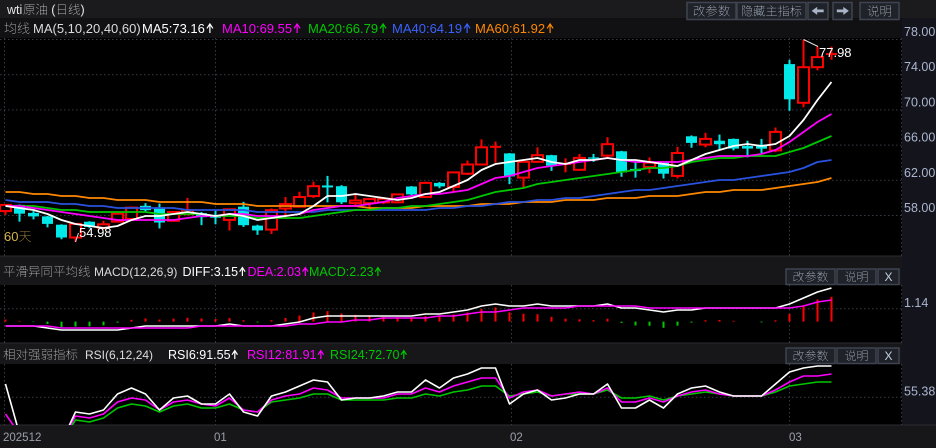  I want to click on svg-text: MACD(12,26,9), so click(135, 272).